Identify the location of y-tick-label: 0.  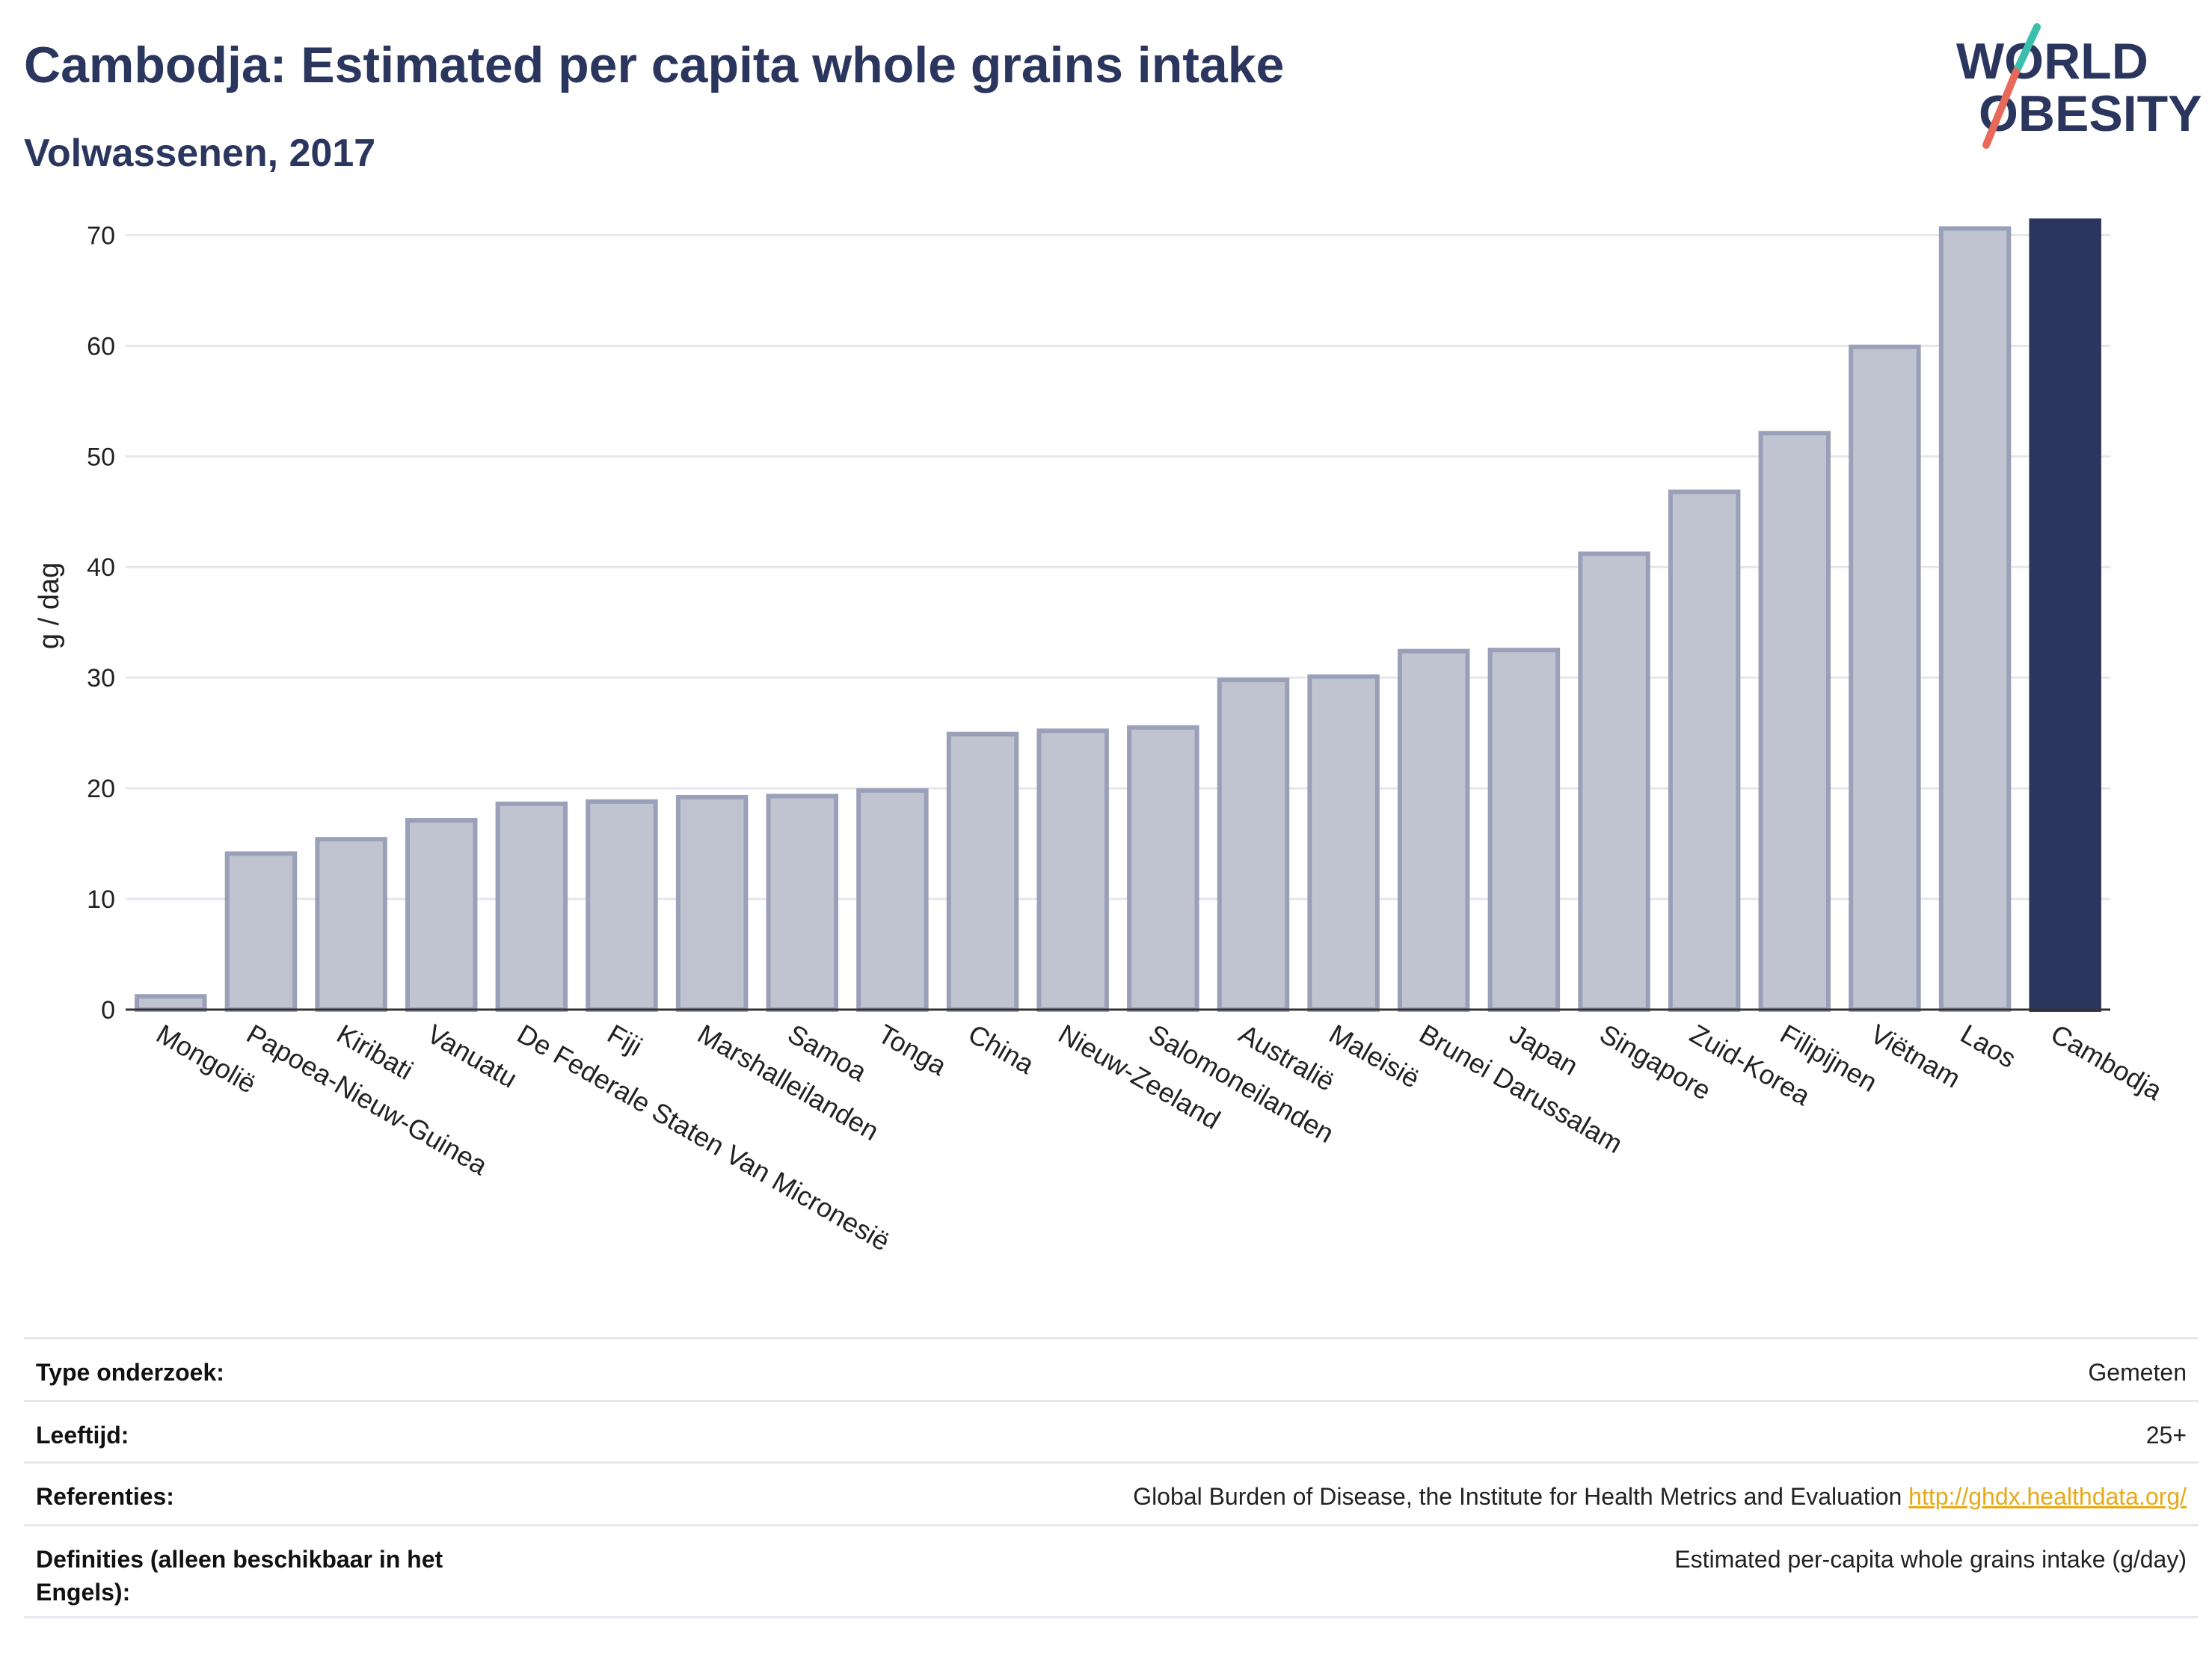
(108, 1010).